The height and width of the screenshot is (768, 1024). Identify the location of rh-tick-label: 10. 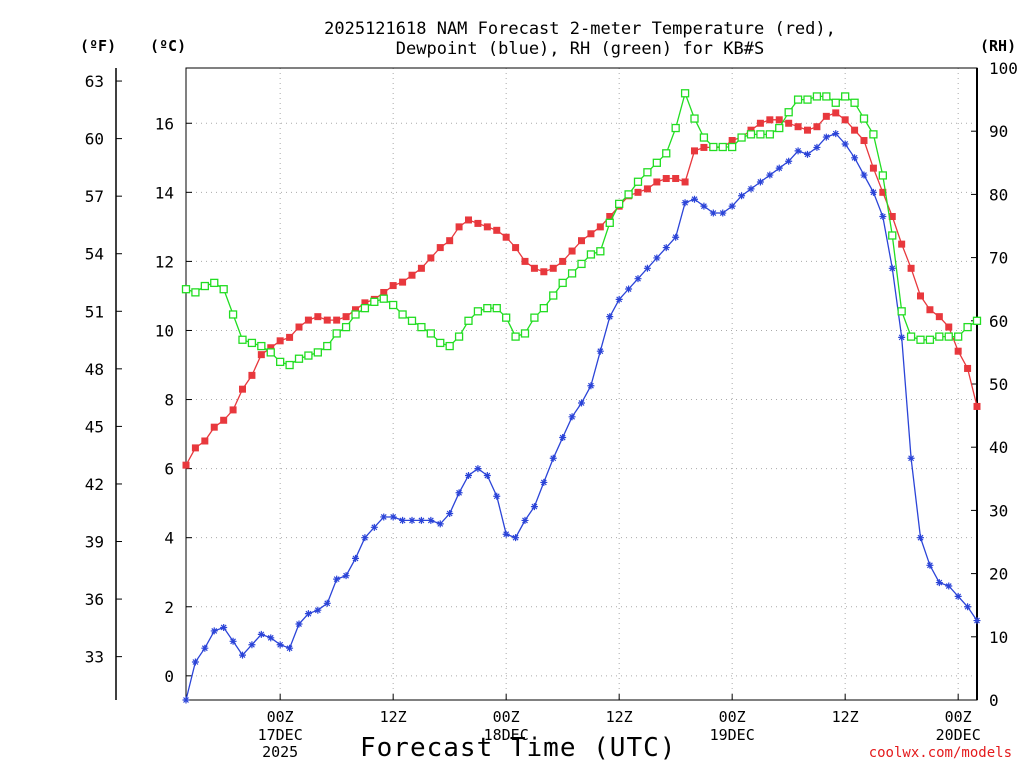
(998, 637).